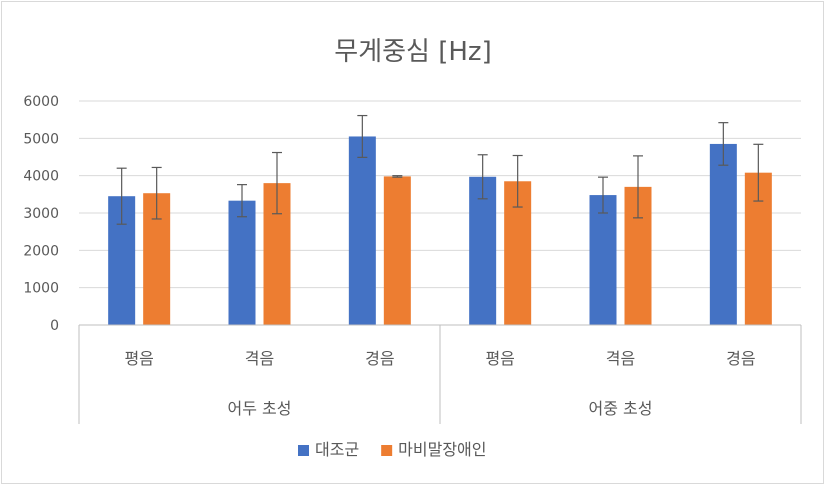  Describe the element at coordinates (41, 139) in the screenshot. I see `y-tick-label: 5000` at that location.